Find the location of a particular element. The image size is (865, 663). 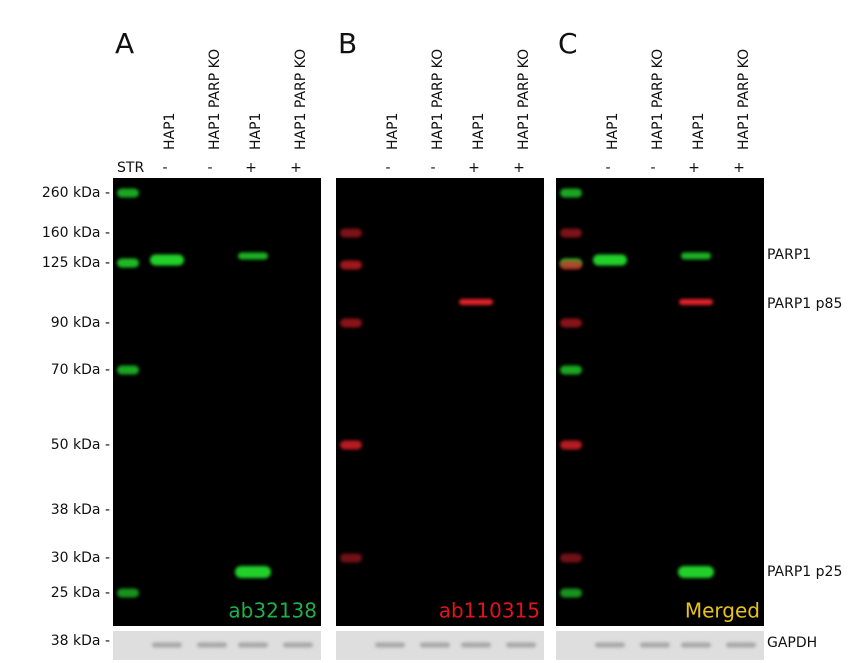

marker-label: 90 kDa - is located at coordinates (80, 323).